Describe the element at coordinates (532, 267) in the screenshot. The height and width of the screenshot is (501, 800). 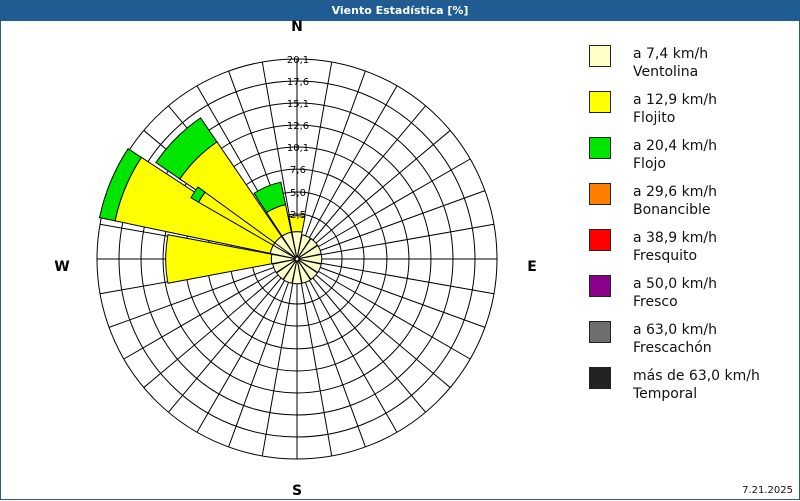
I see `cardinal-label: E` at that location.